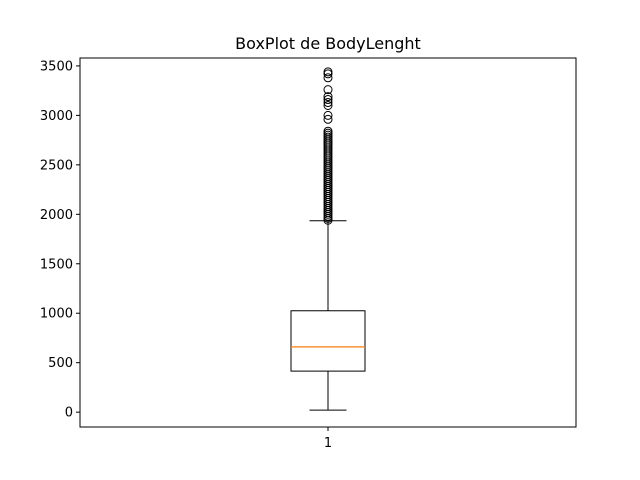 This screenshot has height=480, width=640. Describe the element at coordinates (69, 413) in the screenshot. I see `y-tick-label: 0` at that location.